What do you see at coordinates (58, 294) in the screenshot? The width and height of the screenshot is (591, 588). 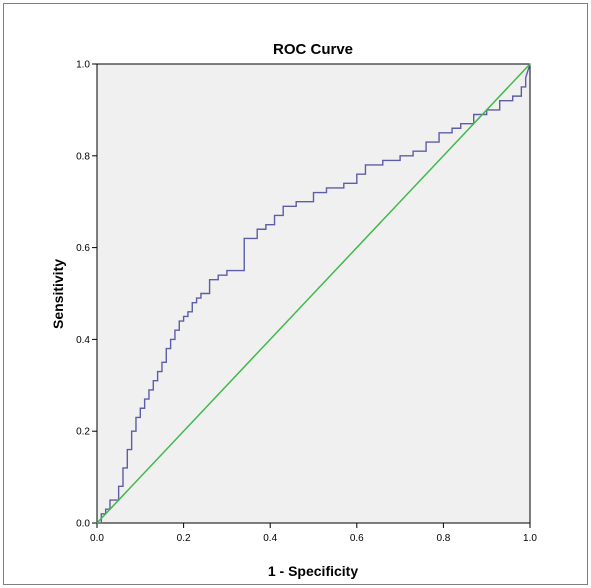 I see `y-axis-label: Sensitivity` at bounding box center [58, 294].